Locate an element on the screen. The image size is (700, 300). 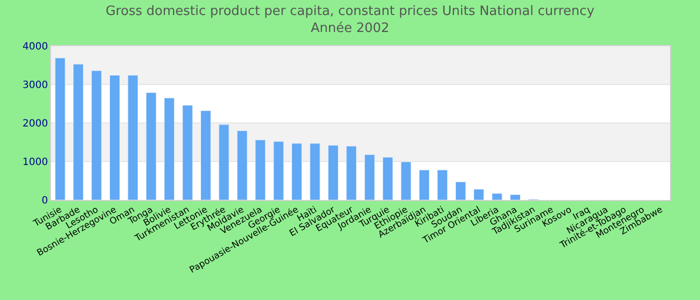
chart-subtitle: Année 2002 is located at coordinates (350, 28).